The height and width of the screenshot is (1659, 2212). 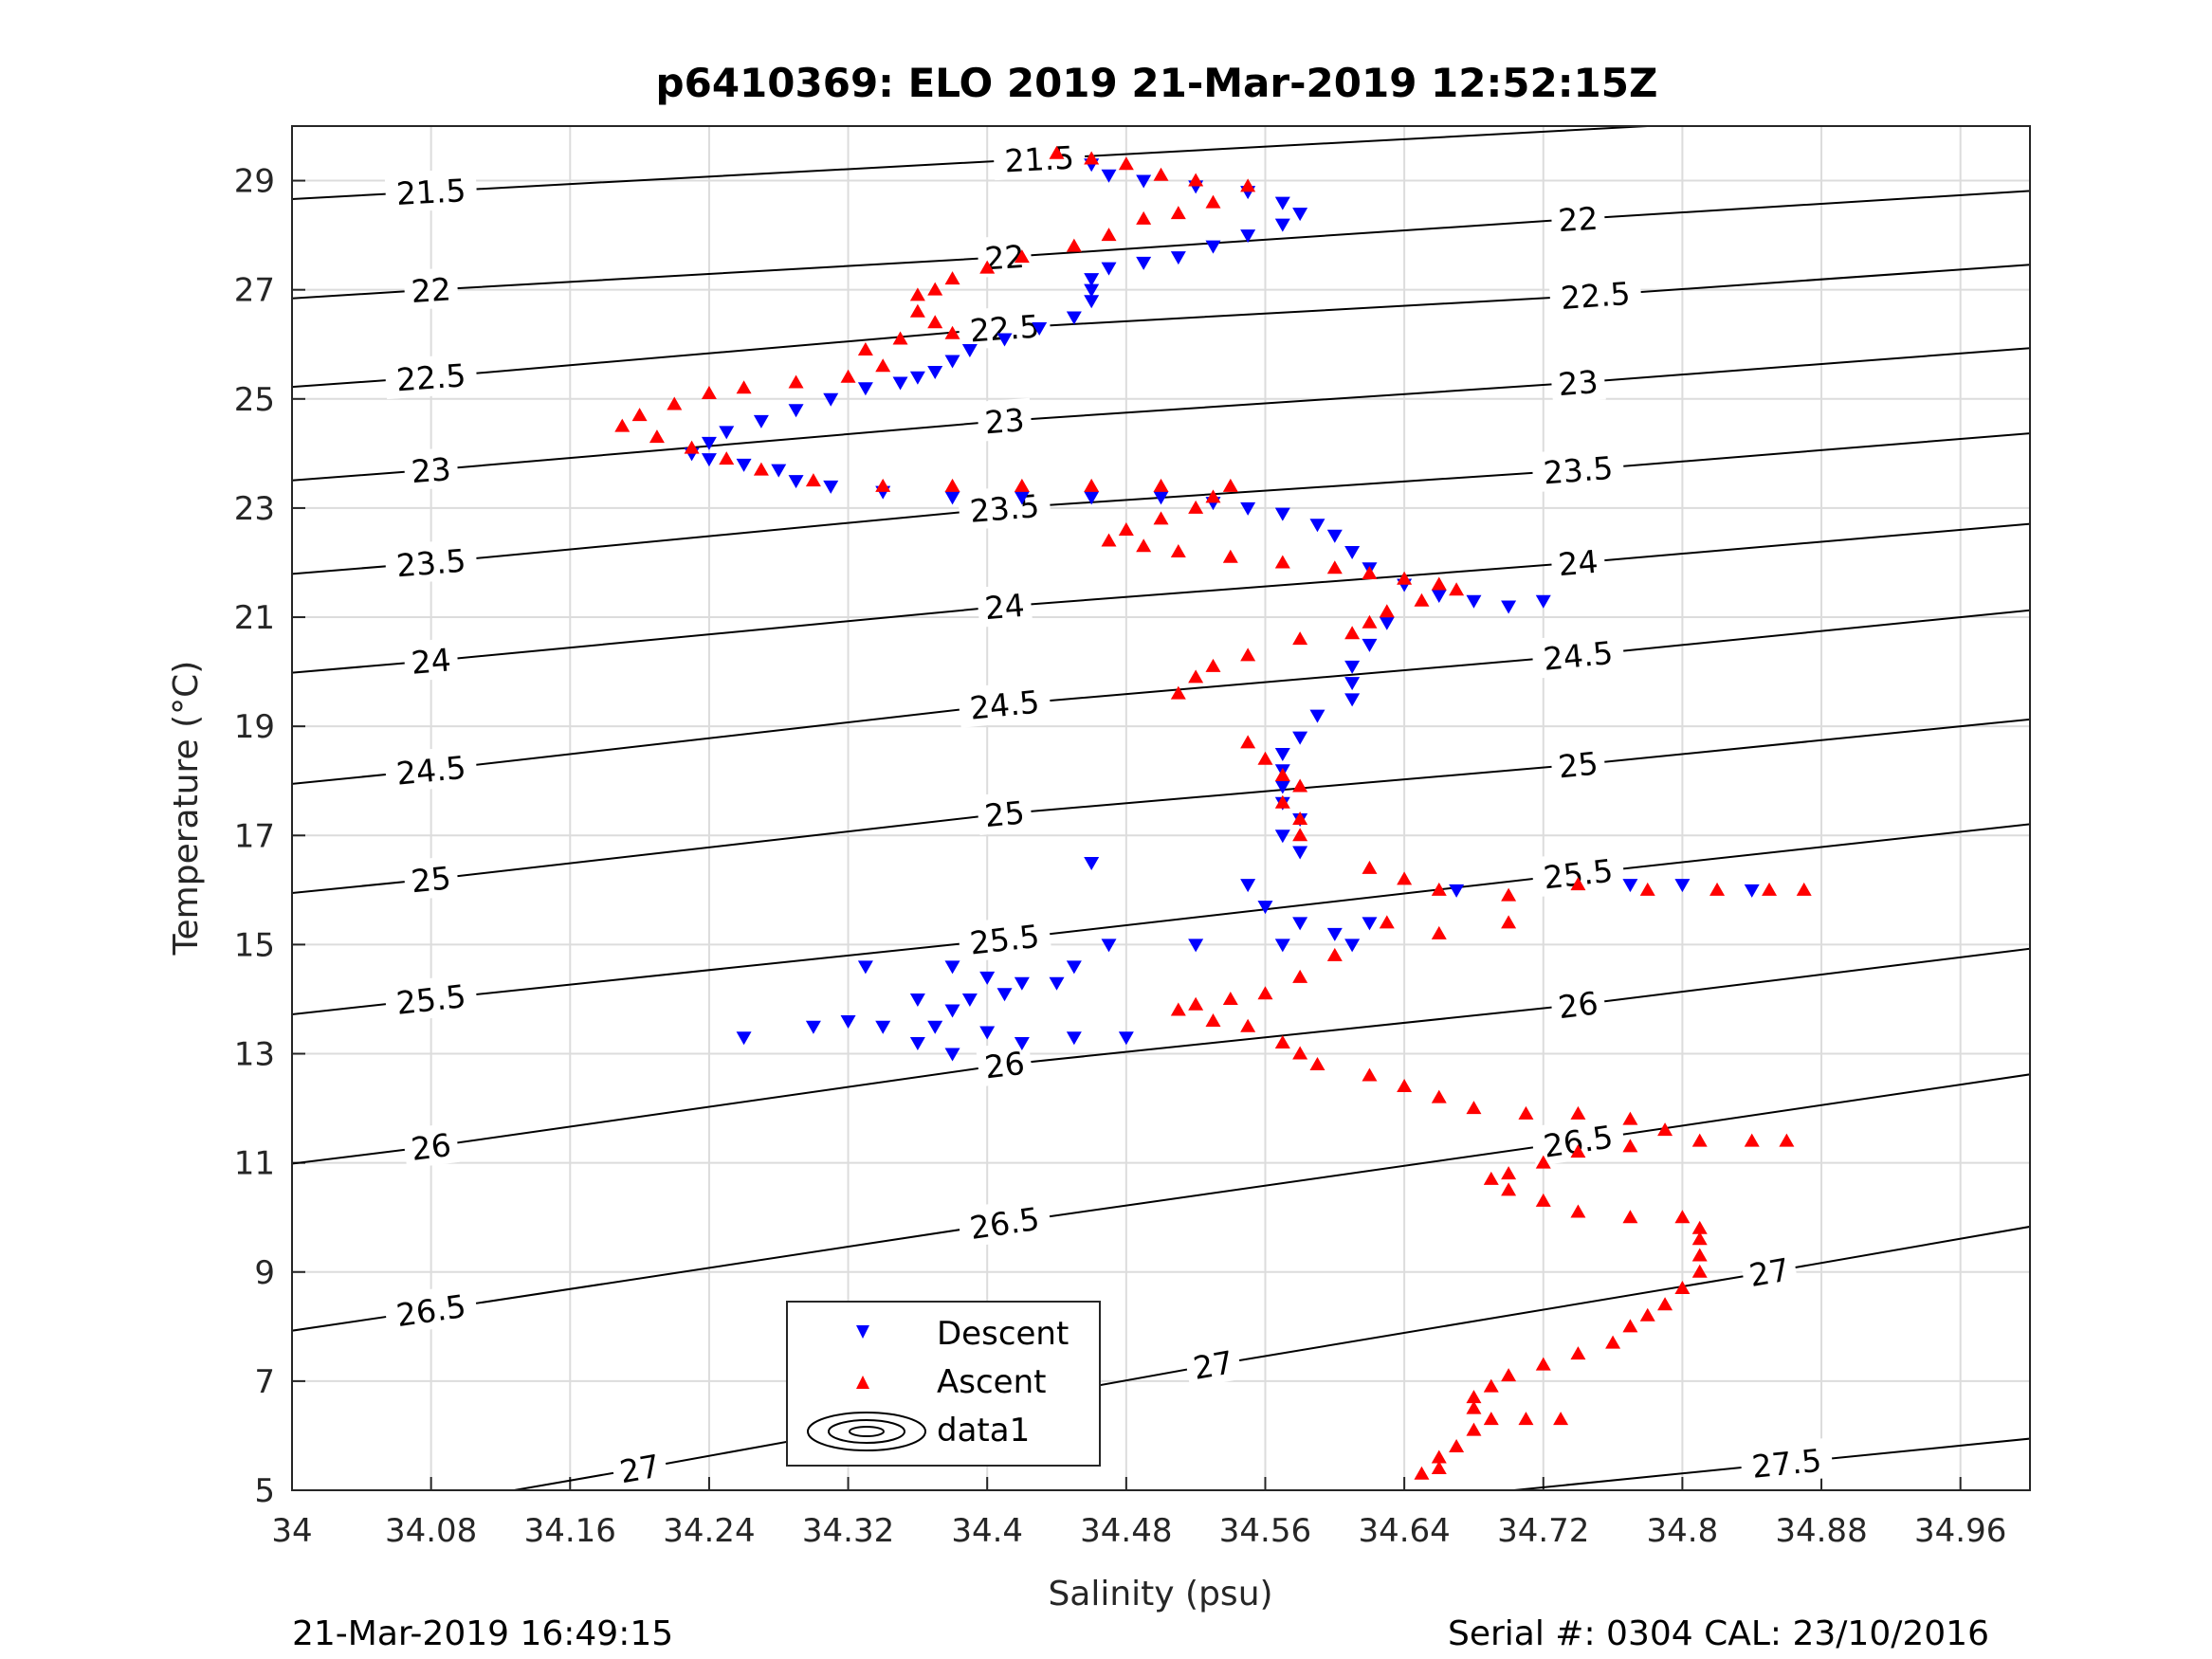 I want to click on contour-label-23.5: 23.5, so click(x=1578, y=470).